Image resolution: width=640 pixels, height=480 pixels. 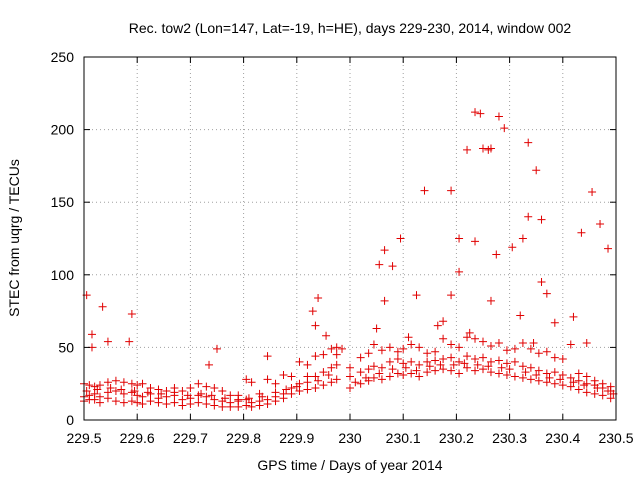 What do you see at coordinates (615, 438) in the screenshot?
I see `x-tick-label: 230.5` at bounding box center [615, 438].